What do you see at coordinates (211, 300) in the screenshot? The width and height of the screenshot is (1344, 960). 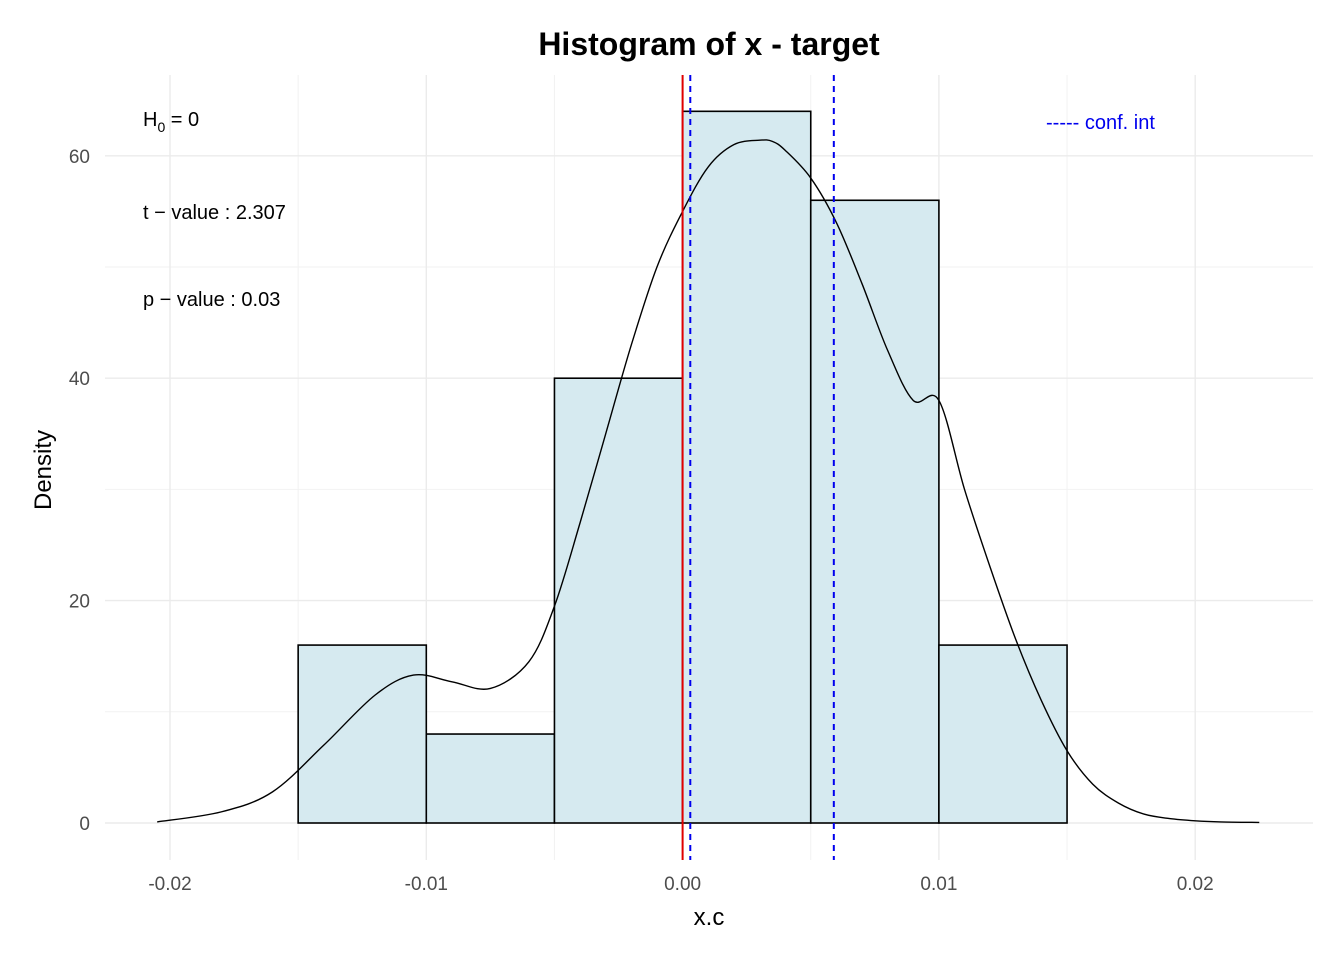 I see `p-value-annotation: p − value : 0.03` at bounding box center [211, 300].